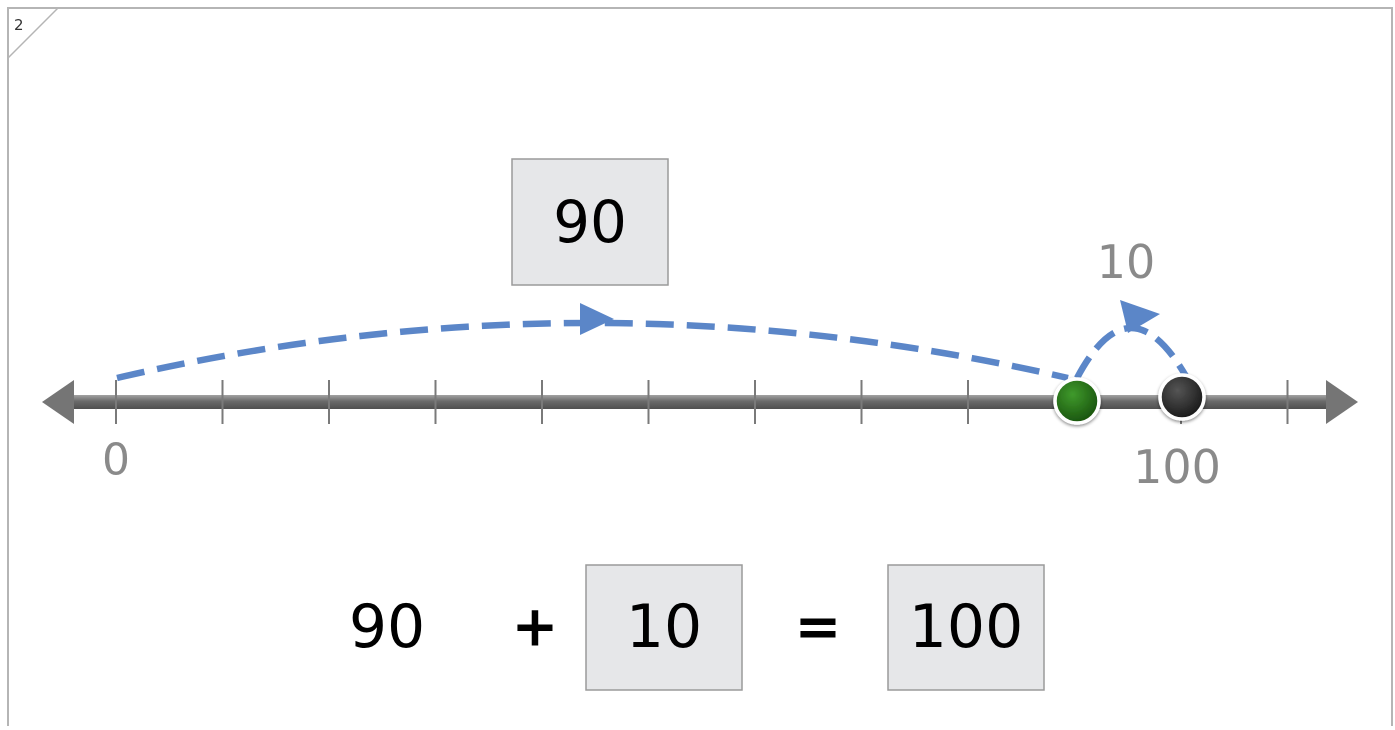 The width and height of the screenshot is (1395, 730). Describe the element at coordinates (1077, 401) in the screenshot. I see `point-green` at that location.